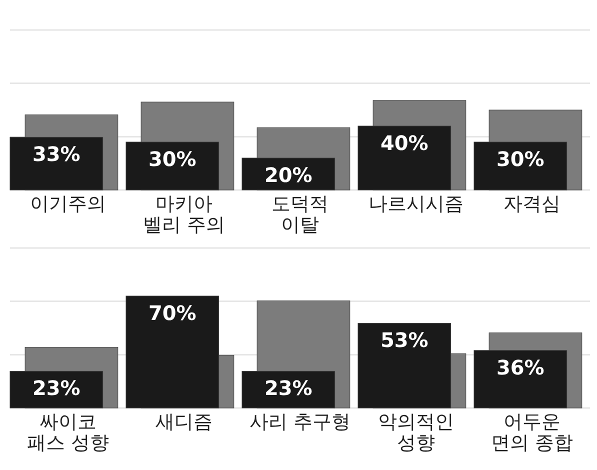  What do you see at coordinates (172, 313) in the screenshot?
I see `data-label: 70%` at bounding box center [172, 313].